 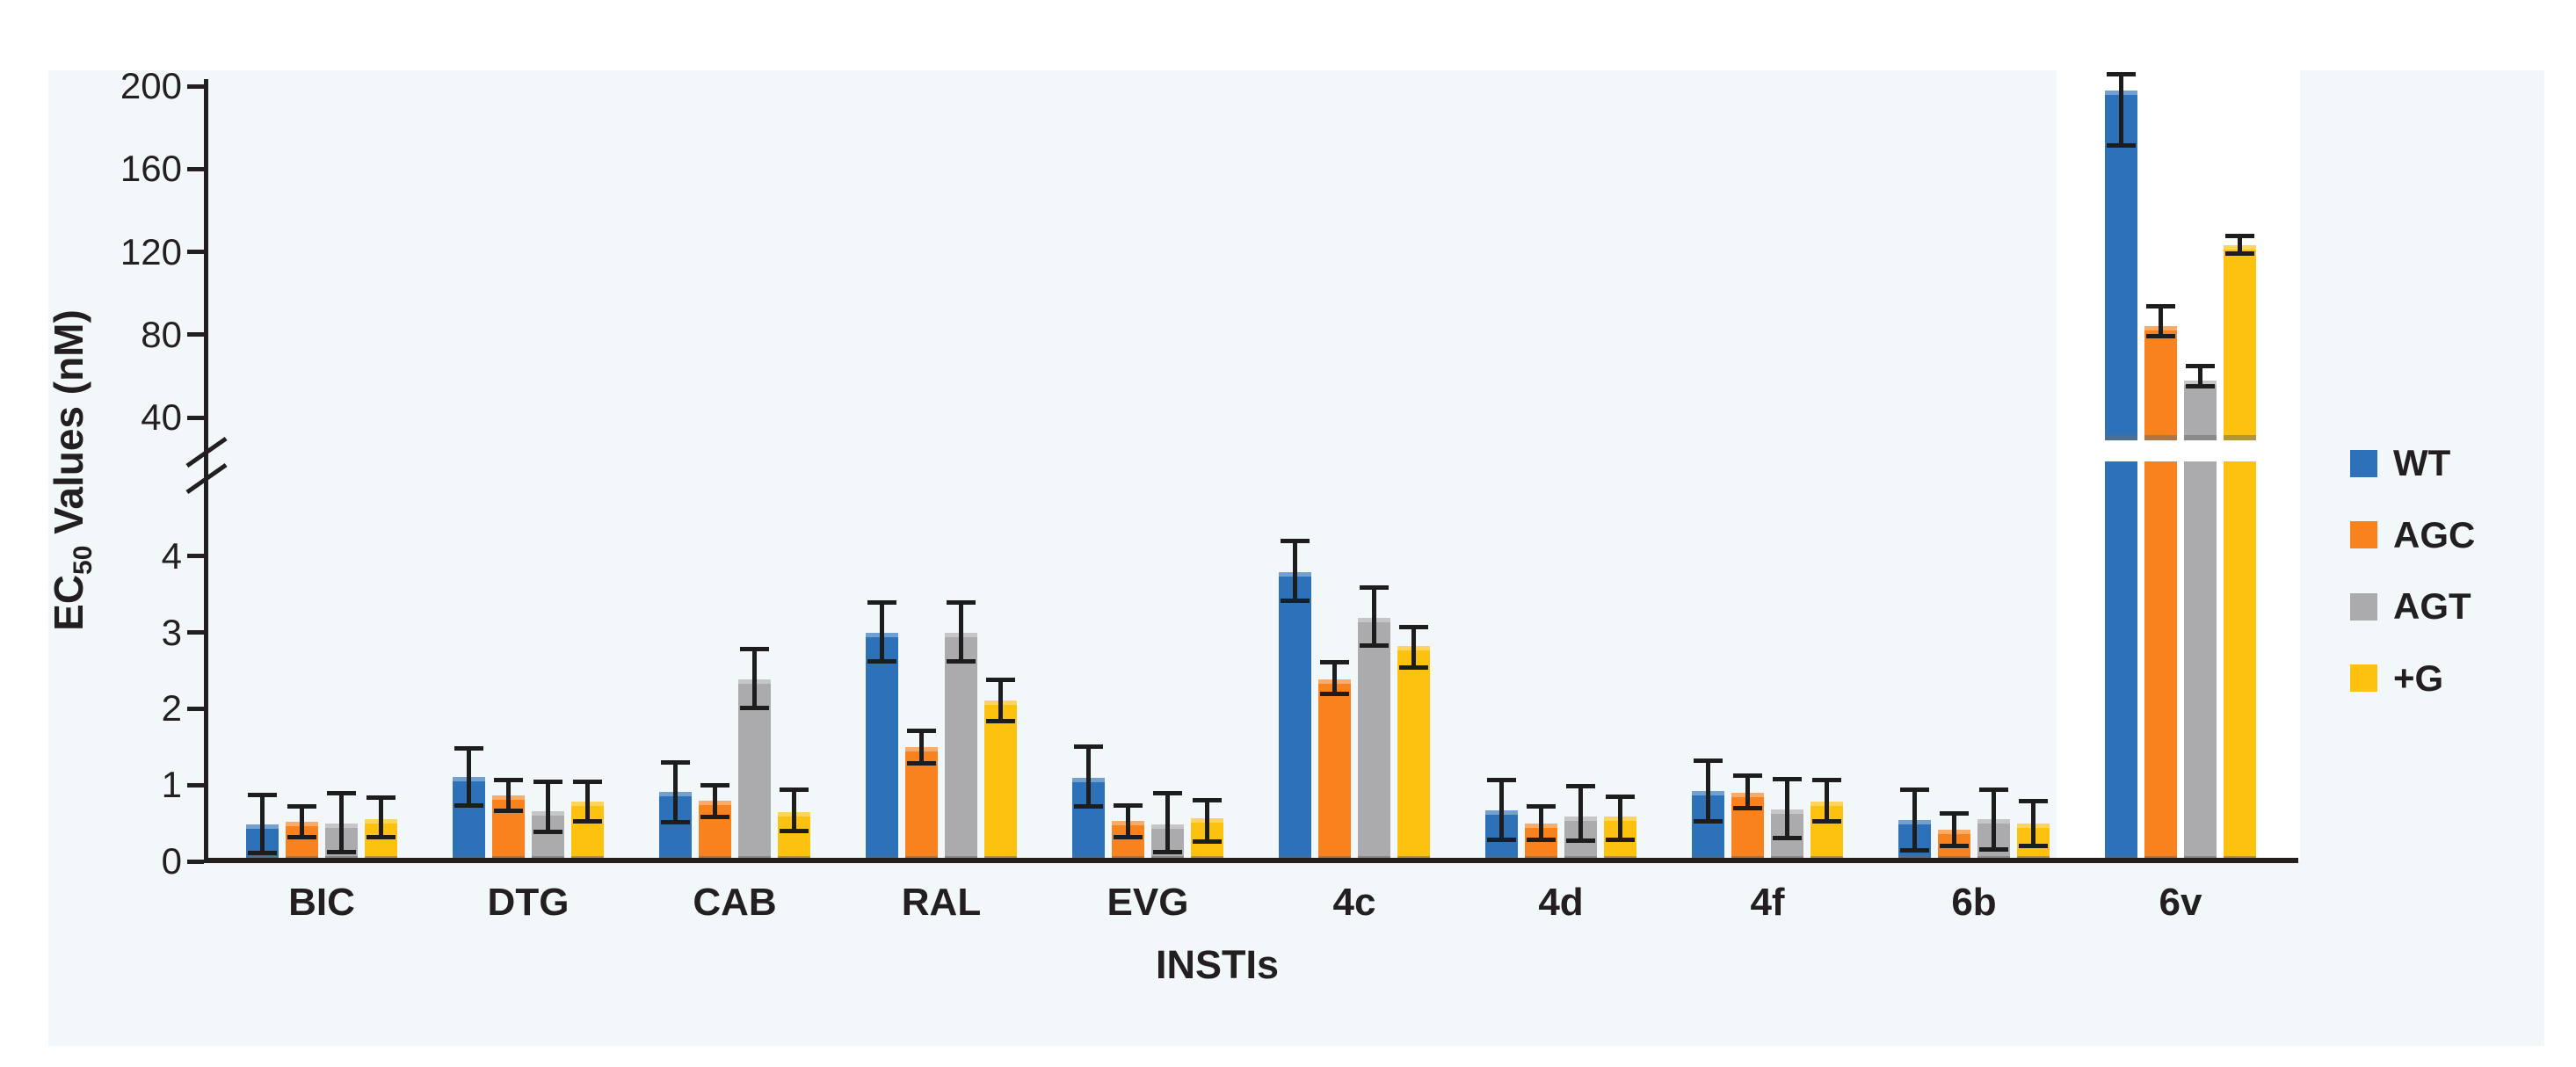 I want to click on errorbar-6v-AGC, so click(x=2160, y=321).